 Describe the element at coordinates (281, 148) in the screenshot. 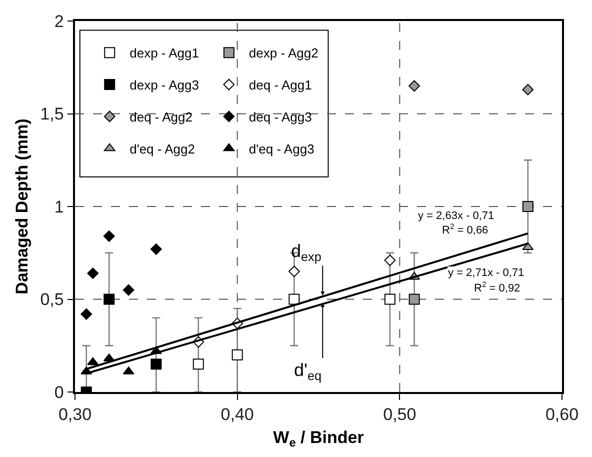

I see `legend-label: d'eq - Agg3` at that location.